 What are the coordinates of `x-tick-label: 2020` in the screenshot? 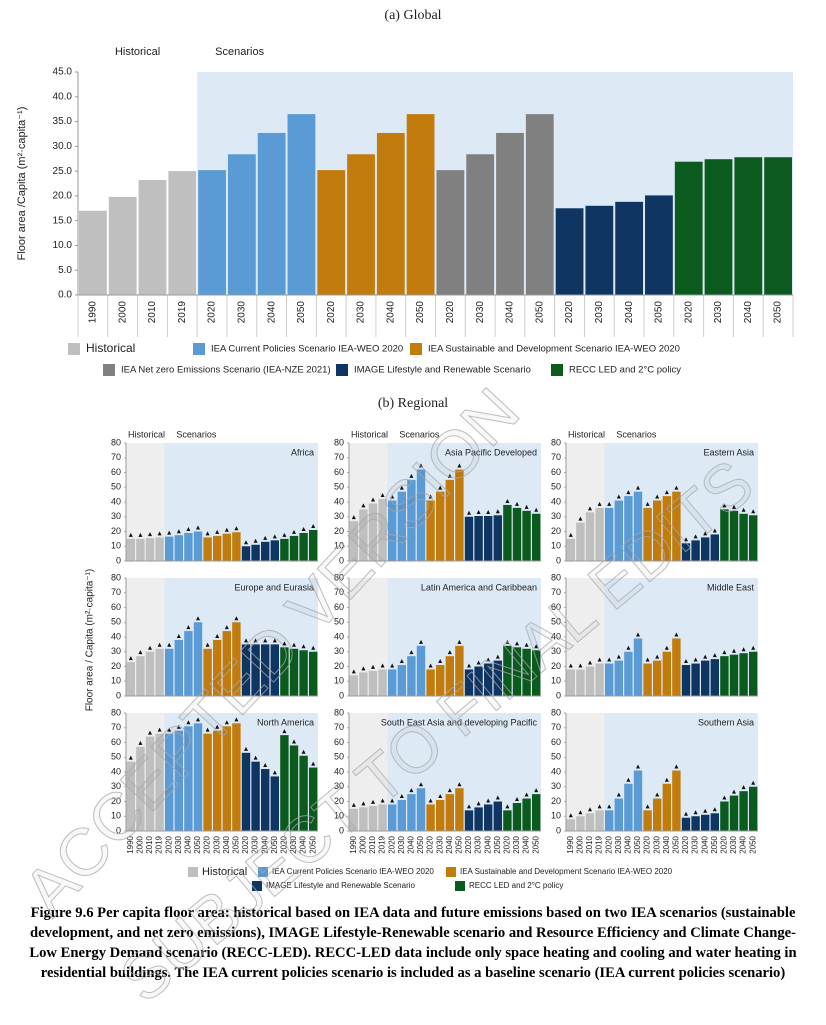 It's located at (647, 844).